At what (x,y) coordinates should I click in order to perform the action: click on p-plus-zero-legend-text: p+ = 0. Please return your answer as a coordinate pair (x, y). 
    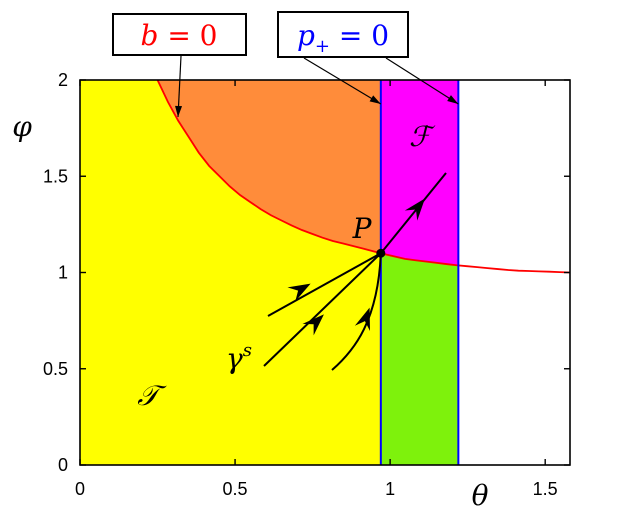
    Looking at the image, I should click on (343, 38).